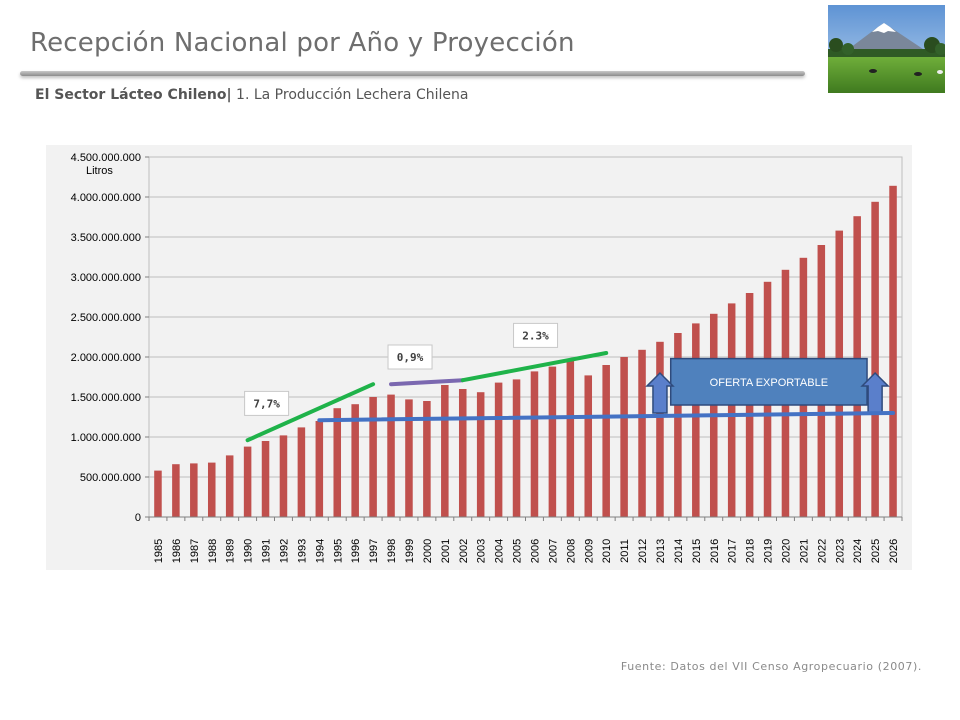  Describe the element at coordinates (607, 551) in the screenshot. I see `x-tick-label: 2010` at that location.